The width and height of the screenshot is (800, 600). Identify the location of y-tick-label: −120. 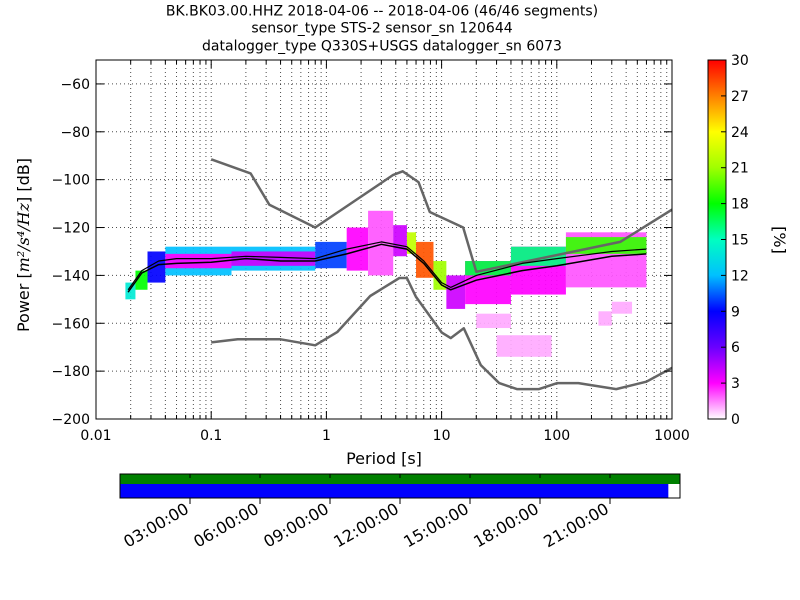
(71, 229).